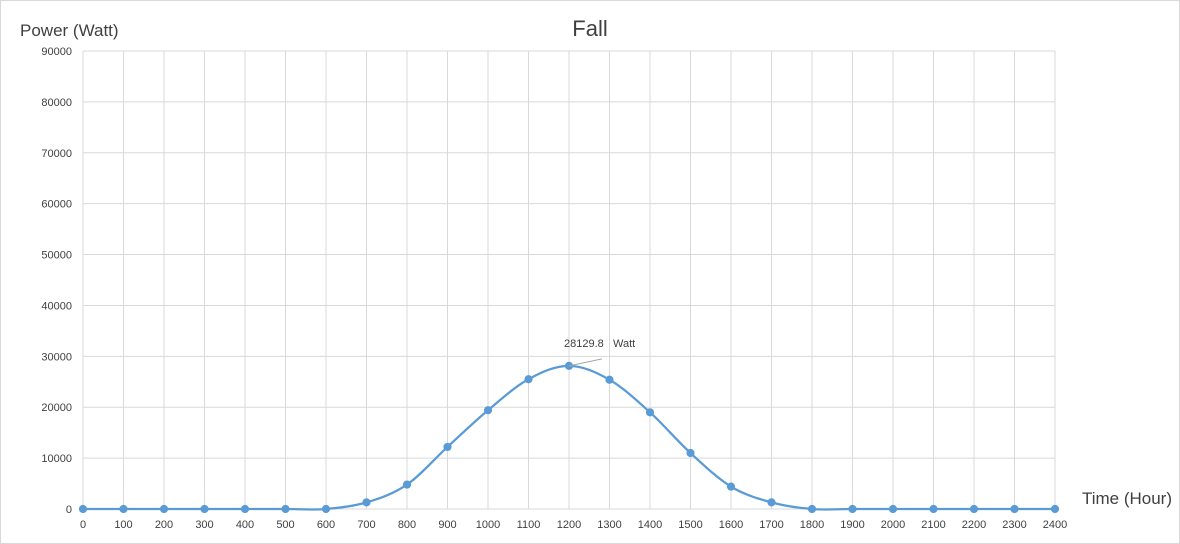  What do you see at coordinates (164, 525) in the screenshot?
I see `x-tick-label: 200` at bounding box center [164, 525].